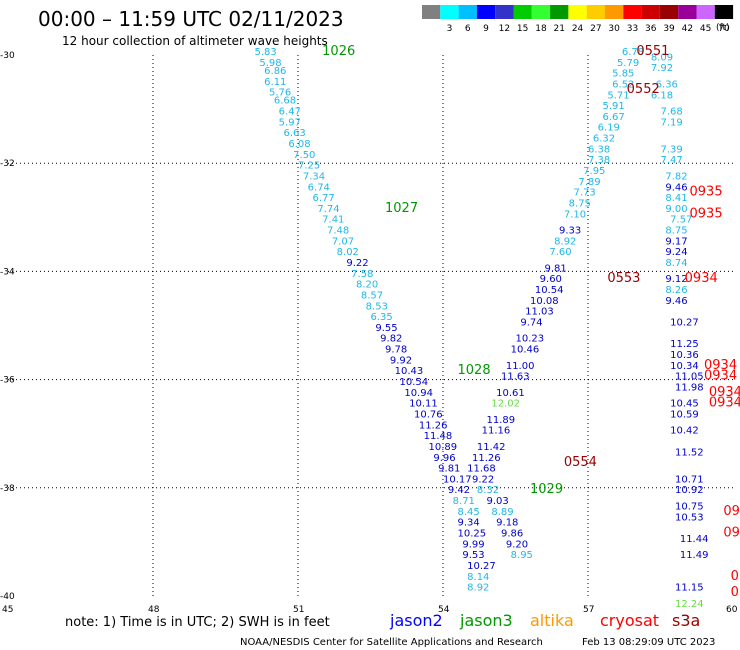 The image size is (740, 650). Describe the element at coordinates (632, 29) in the screenshot. I see `color-scale-label: 33` at that location.